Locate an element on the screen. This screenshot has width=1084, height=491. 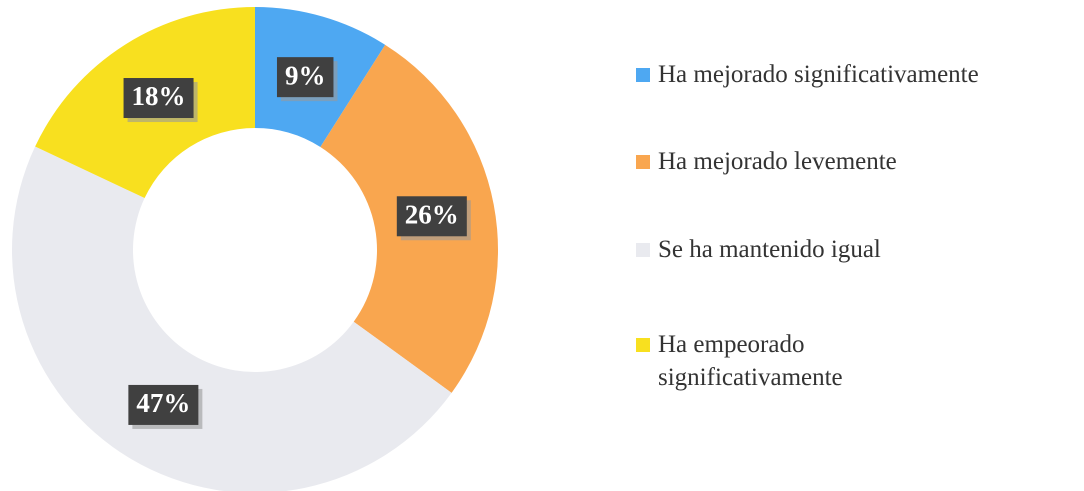
data-label: 18% is located at coordinates (160, 100).